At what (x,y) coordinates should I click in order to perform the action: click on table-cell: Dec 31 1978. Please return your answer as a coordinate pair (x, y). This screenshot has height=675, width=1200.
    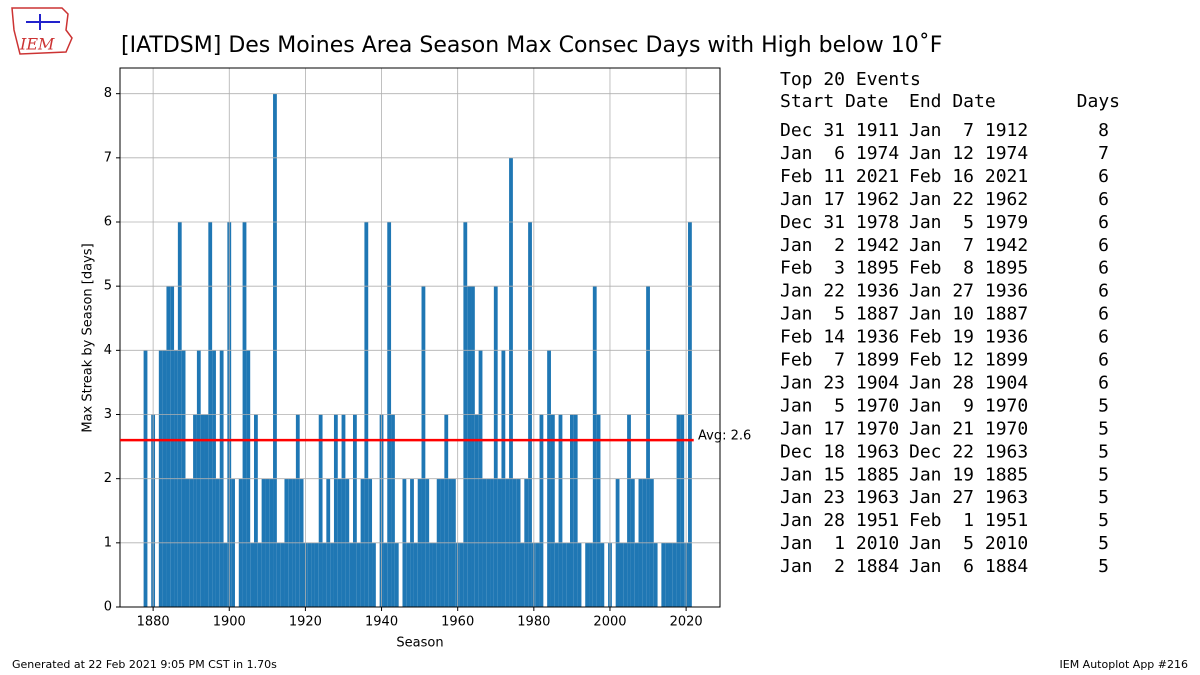
    Looking at the image, I should click on (839, 222).